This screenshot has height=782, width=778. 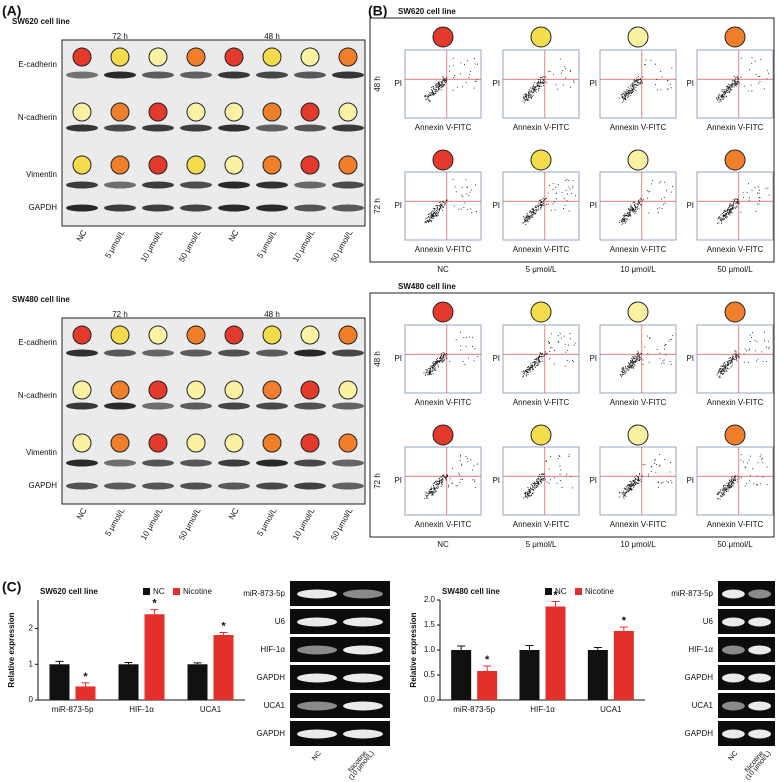 What do you see at coordinates (317, 594) in the screenshot?
I see `gel-band` at bounding box center [317, 594].